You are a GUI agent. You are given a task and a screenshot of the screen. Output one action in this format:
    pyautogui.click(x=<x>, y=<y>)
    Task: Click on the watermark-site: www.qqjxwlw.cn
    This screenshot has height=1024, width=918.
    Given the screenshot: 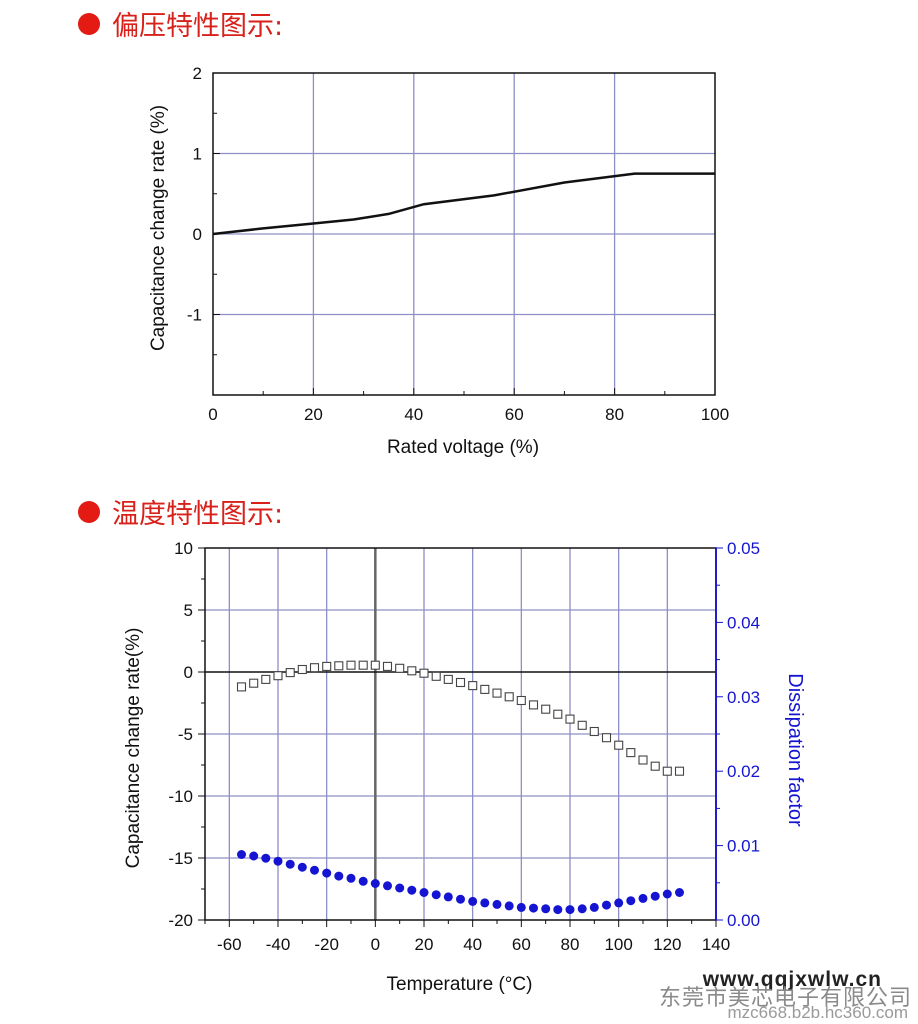 What is the action you would take?
    pyautogui.click(x=792, y=979)
    